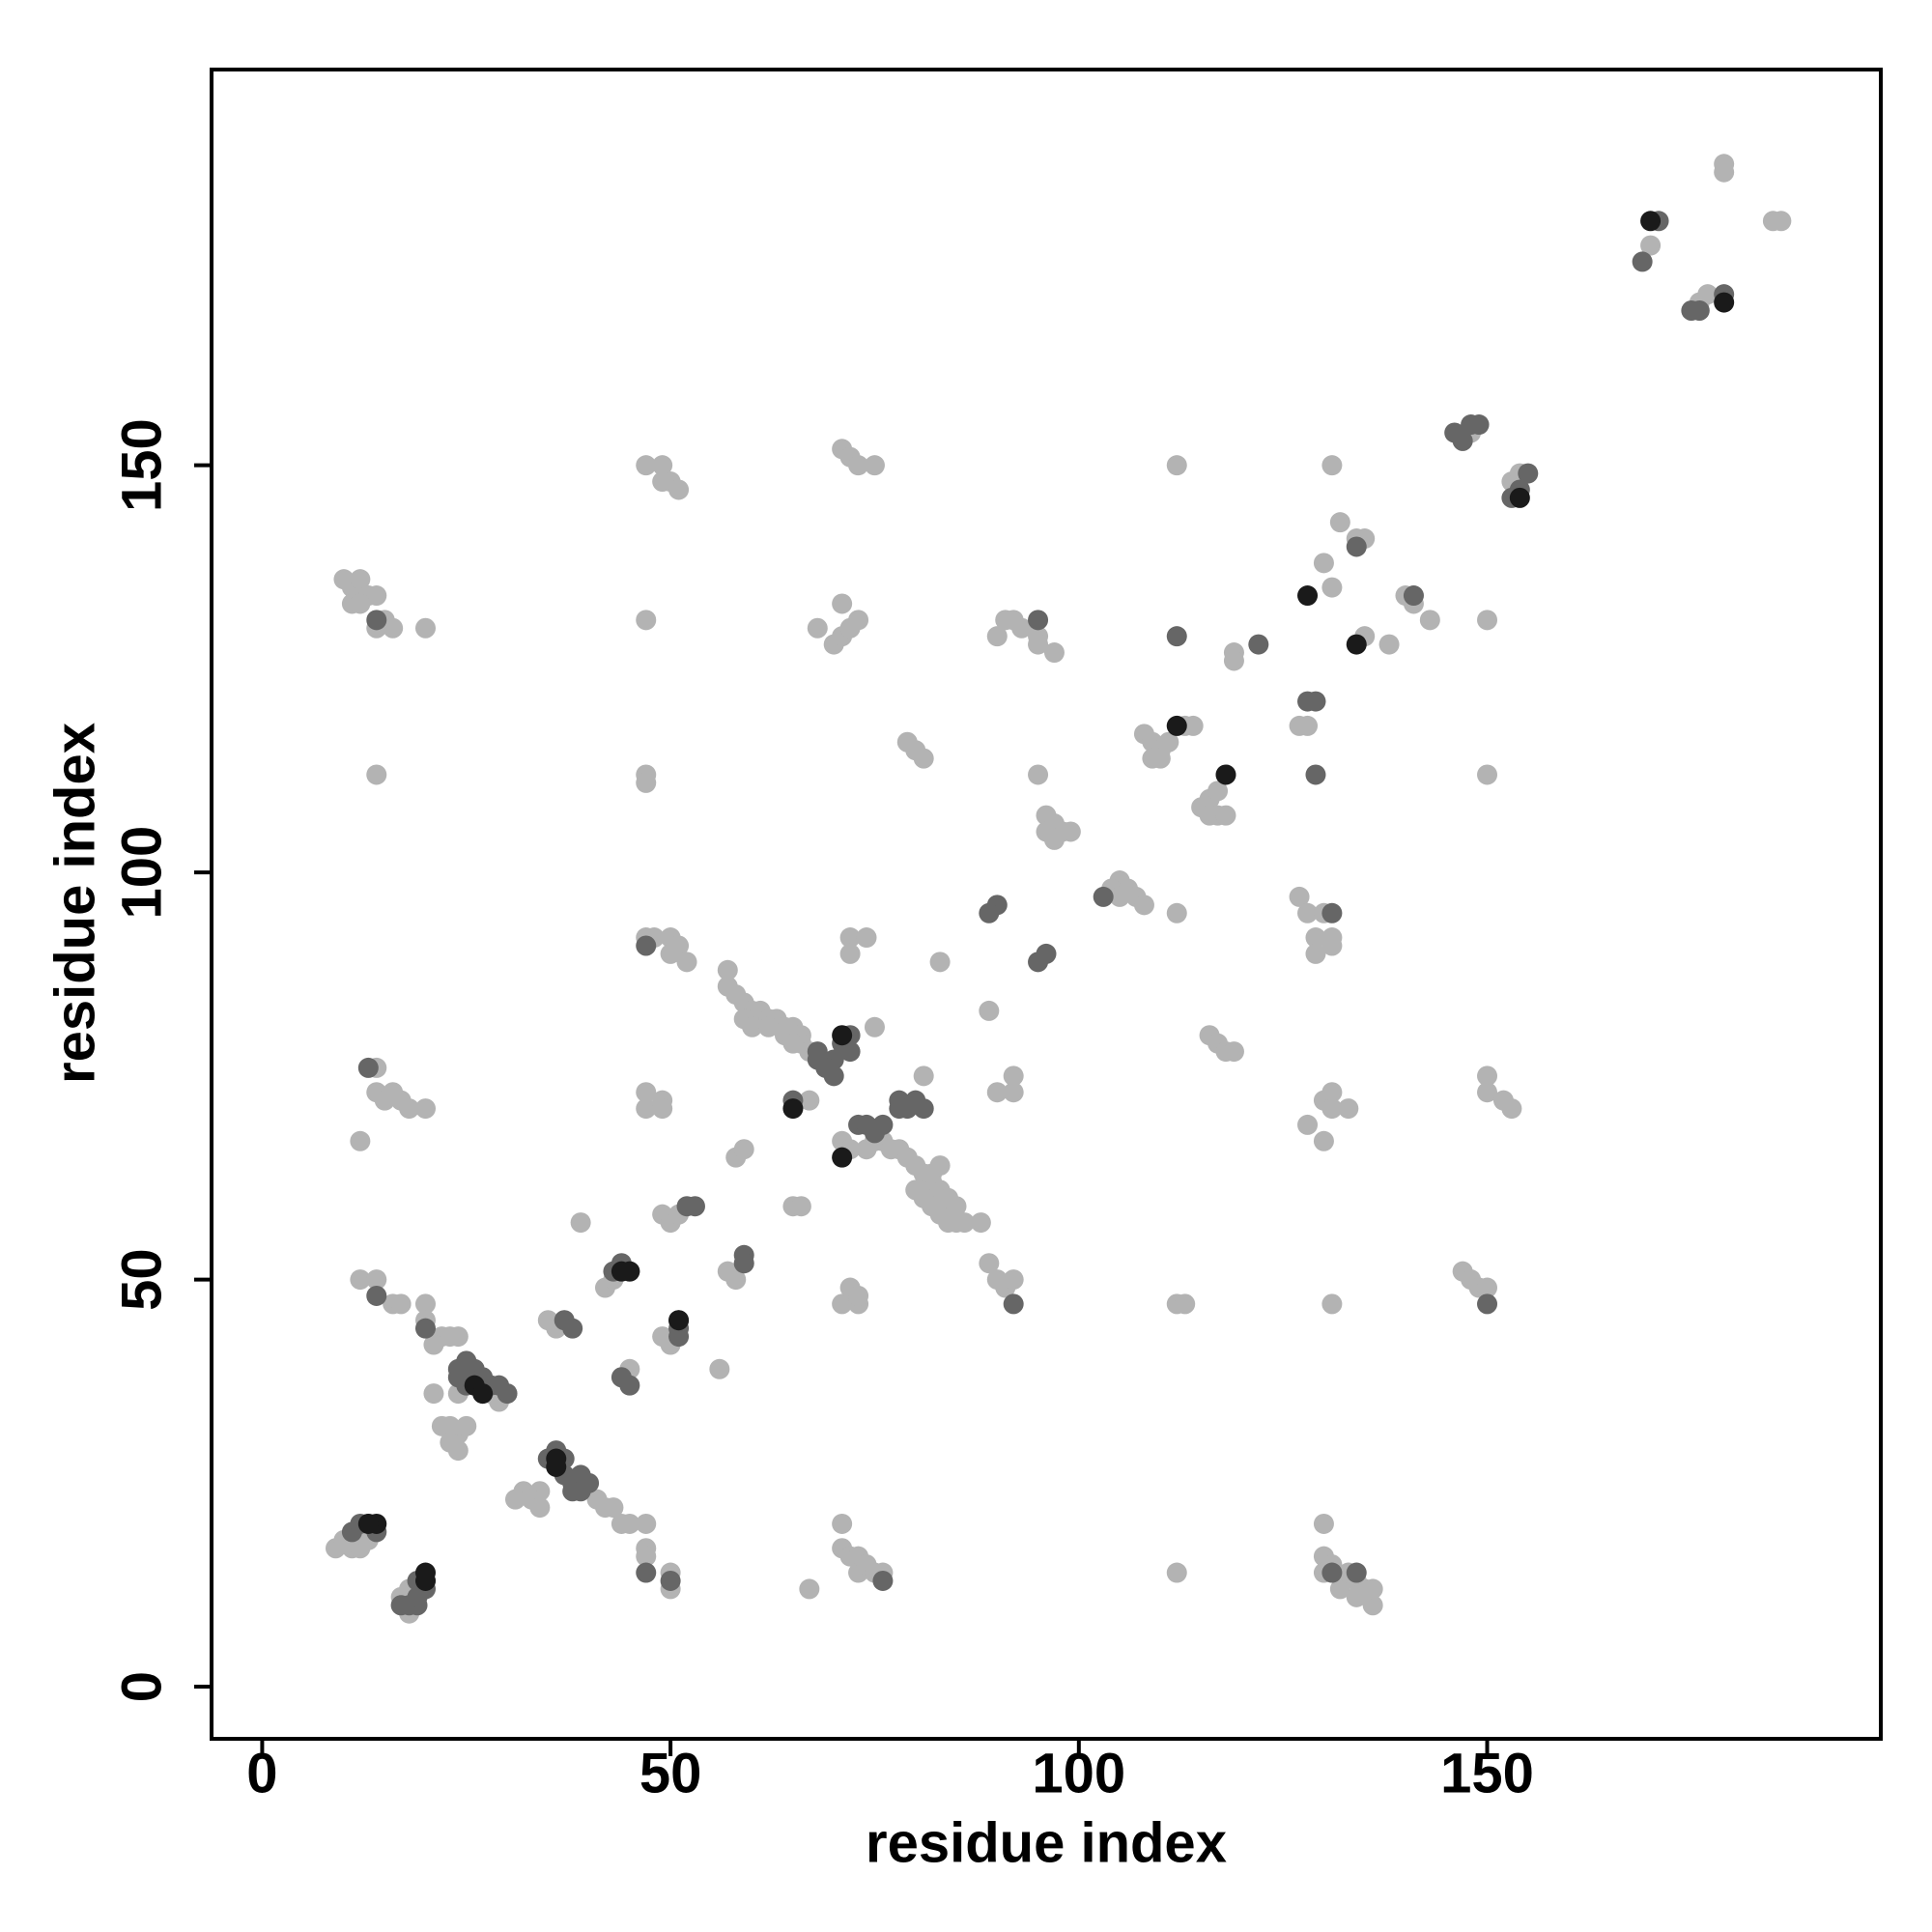 This screenshot has width=1932, height=1932. Describe the element at coordinates (1078, 1773) in the screenshot. I see `x-tick-label: 100` at that location.